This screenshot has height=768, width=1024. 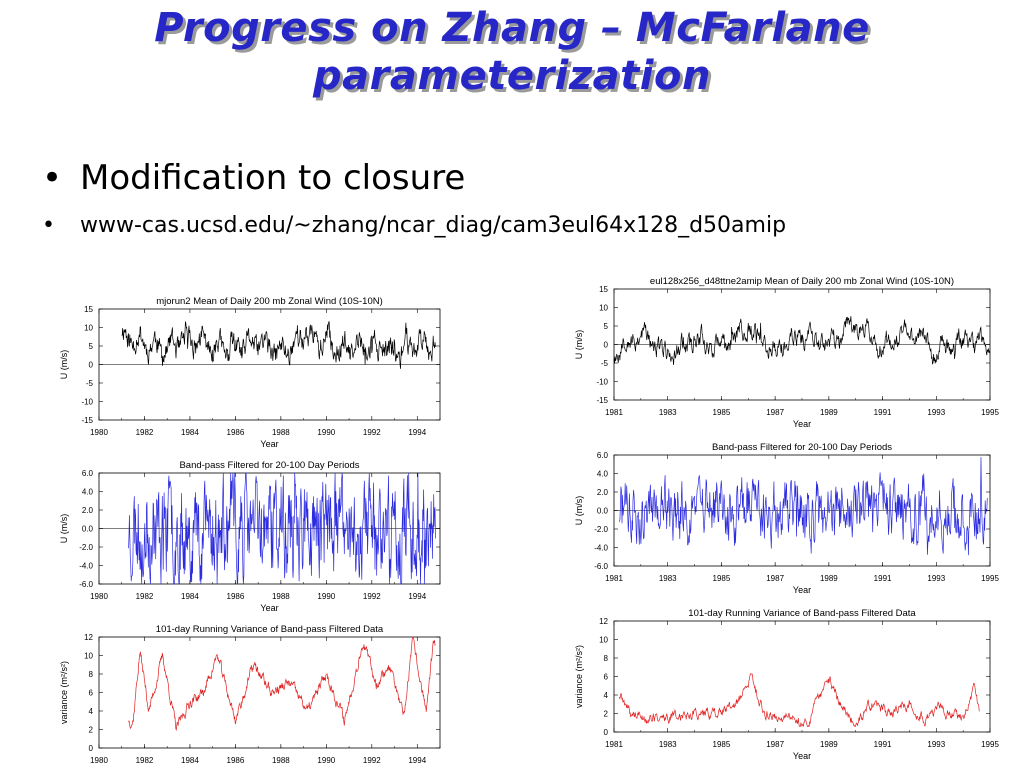 I want to click on plot-frame, so click(x=269, y=692).